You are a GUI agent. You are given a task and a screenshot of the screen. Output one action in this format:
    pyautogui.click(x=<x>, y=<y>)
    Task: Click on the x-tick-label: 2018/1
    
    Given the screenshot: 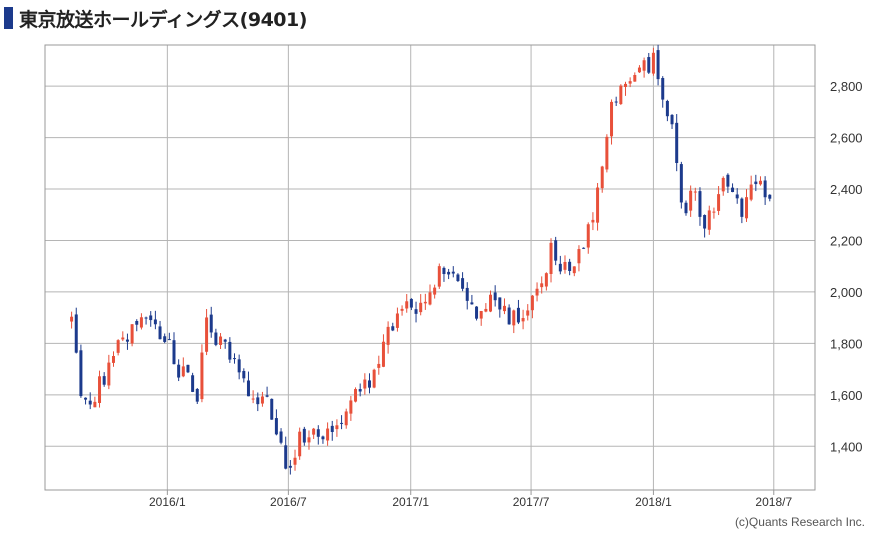 What is the action you would take?
    pyautogui.click(x=653, y=502)
    